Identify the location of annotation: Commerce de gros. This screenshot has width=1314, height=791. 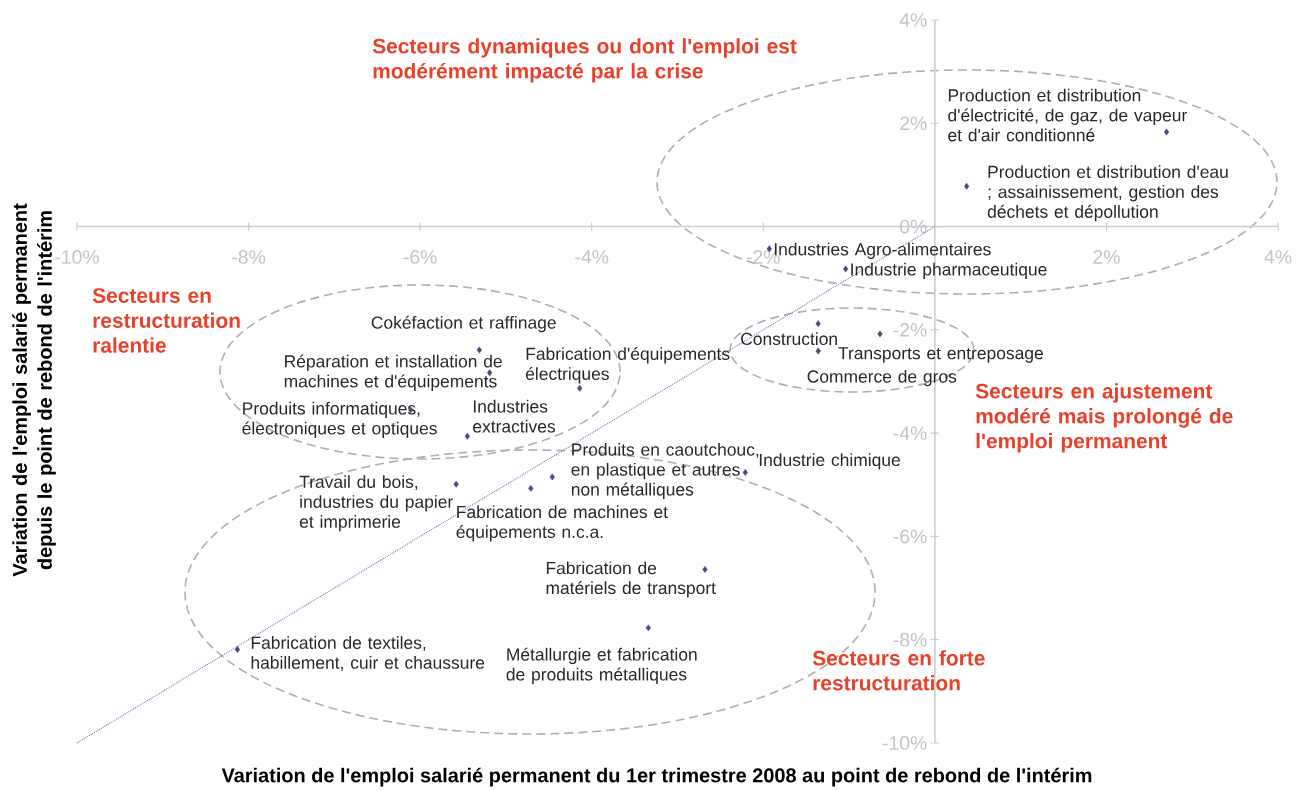
(882, 378).